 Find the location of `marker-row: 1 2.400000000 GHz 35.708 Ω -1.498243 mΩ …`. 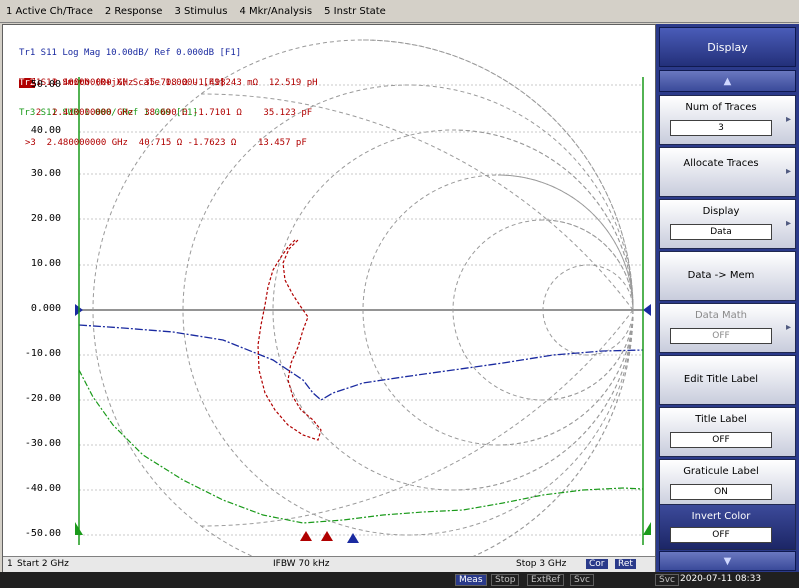

marker-row: 1 2.400000000 GHz 35.708 Ω -1.498243 mΩ … is located at coordinates (171, 83).